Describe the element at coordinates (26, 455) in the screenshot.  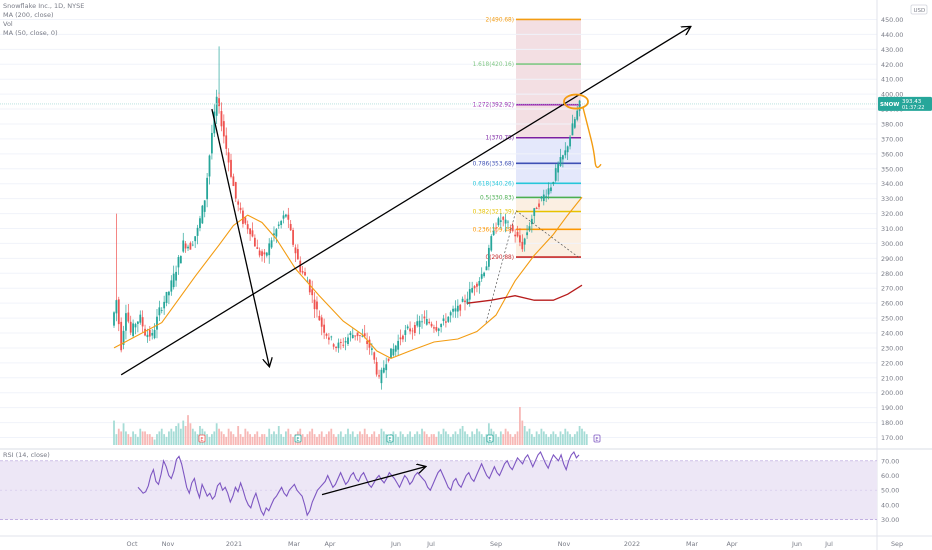
I see `rsi-legend: RSI (14, close)` at that location.